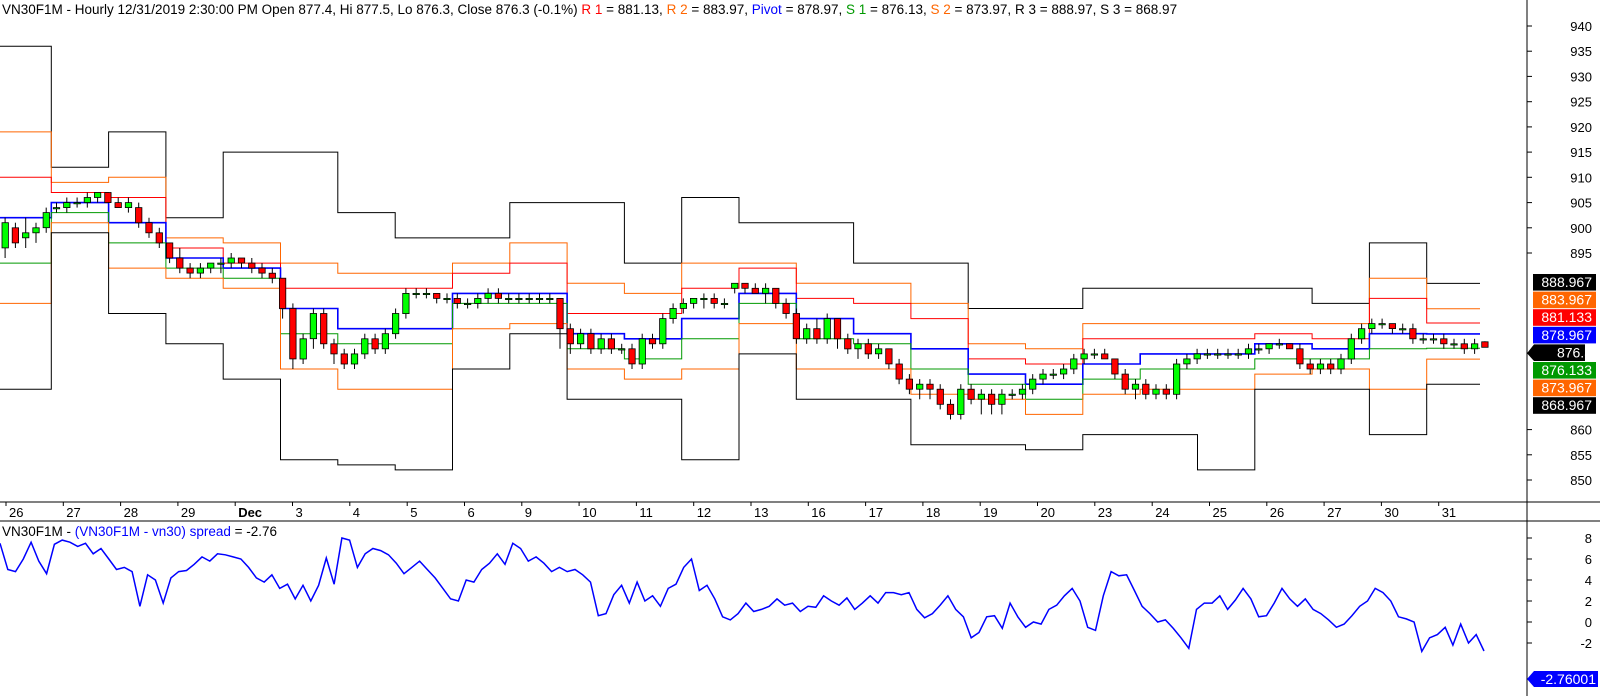  I want to click on price-badge-label: 878.967, so click(1566, 335).